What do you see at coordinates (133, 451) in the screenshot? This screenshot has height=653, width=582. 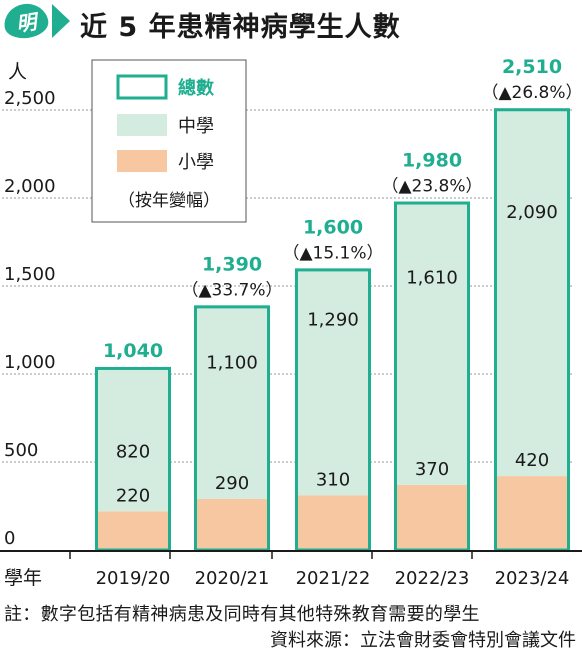 I see `data-label-secondary: 820` at bounding box center [133, 451].